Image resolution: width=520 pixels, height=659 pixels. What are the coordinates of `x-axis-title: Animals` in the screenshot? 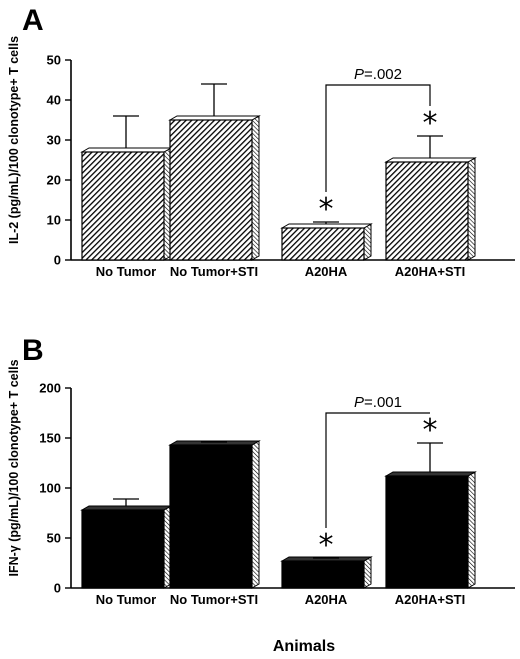 It's located at (304, 646).